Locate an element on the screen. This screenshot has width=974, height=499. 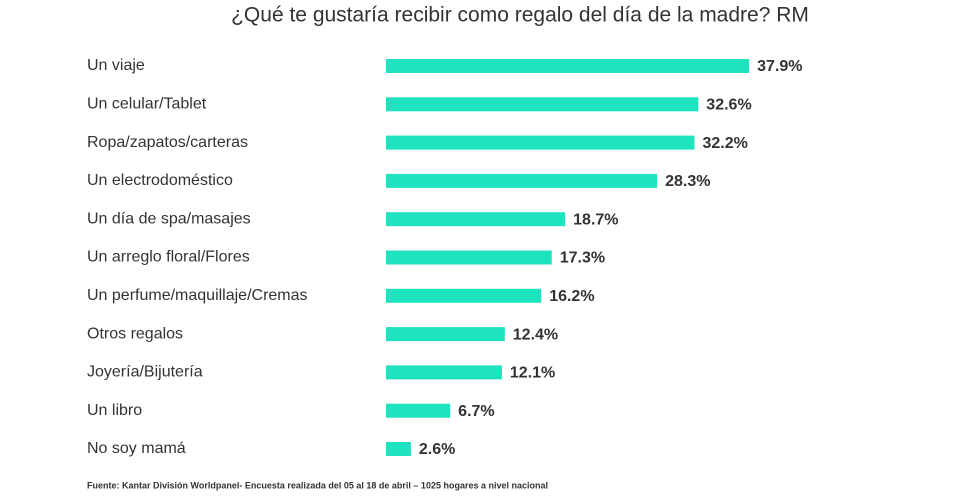
category-label: Un celular/Tablet is located at coordinates (147, 104).